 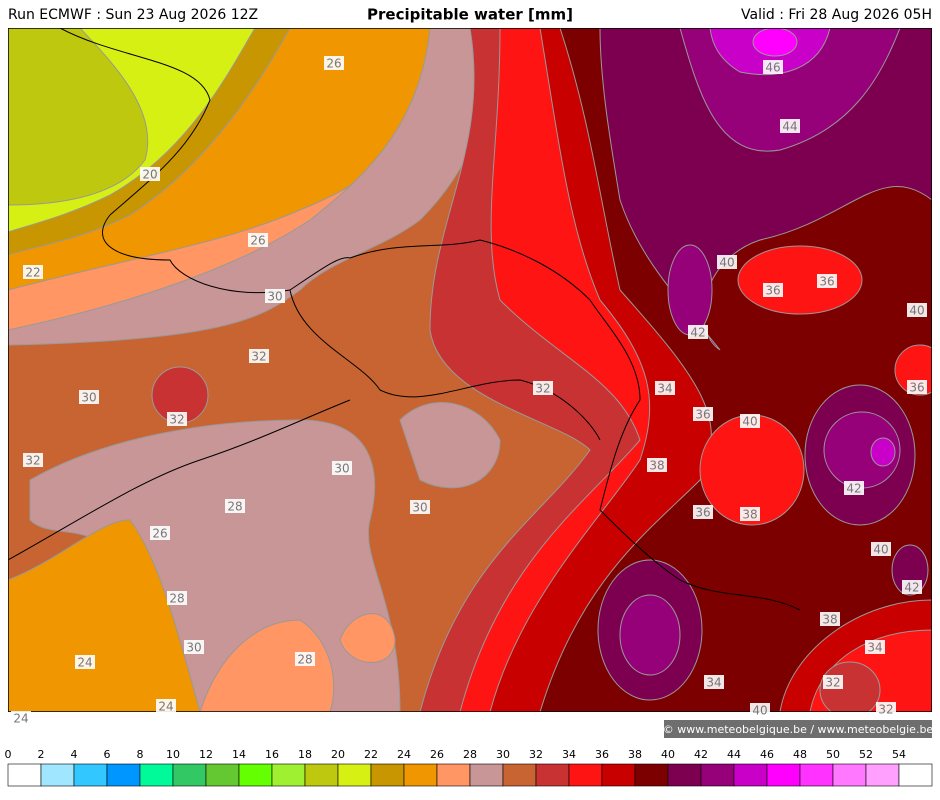 What do you see at coordinates (404, 754) in the screenshot?
I see `colorbar-tick-label: 24` at bounding box center [404, 754].